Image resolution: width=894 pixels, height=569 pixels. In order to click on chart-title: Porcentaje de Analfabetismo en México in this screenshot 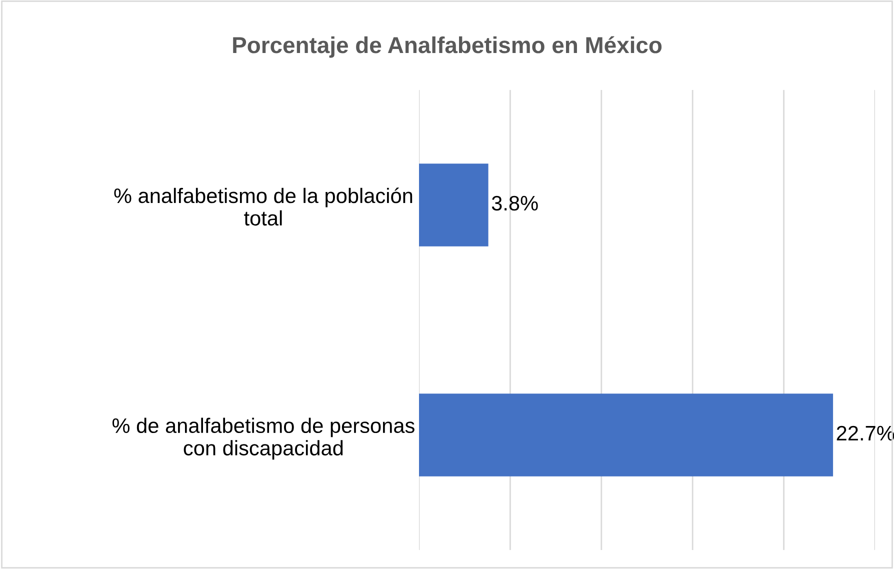, I will do `click(447, 47)`.